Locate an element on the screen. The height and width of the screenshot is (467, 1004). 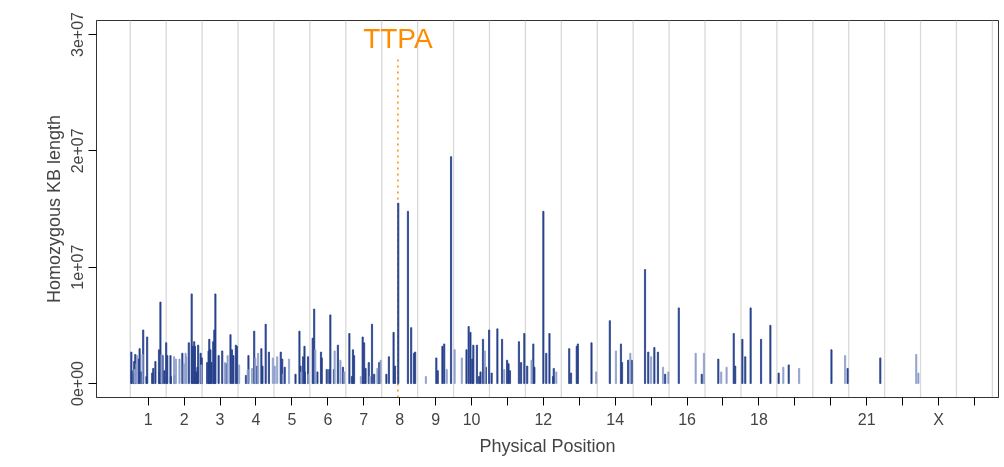
x-tick-label: 4 is located at coordinates (256, 419).